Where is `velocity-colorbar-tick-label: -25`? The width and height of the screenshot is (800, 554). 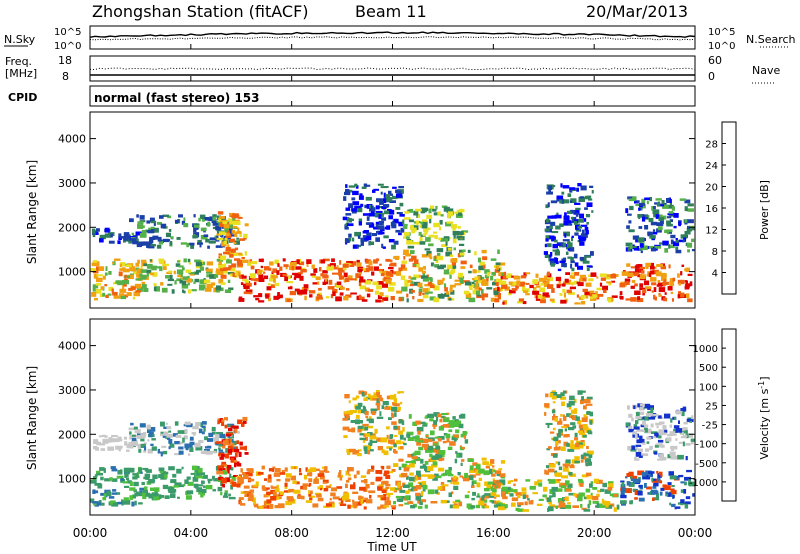 velocity-colorbar-tick-label: -25 is located at coordinates (710, 426).